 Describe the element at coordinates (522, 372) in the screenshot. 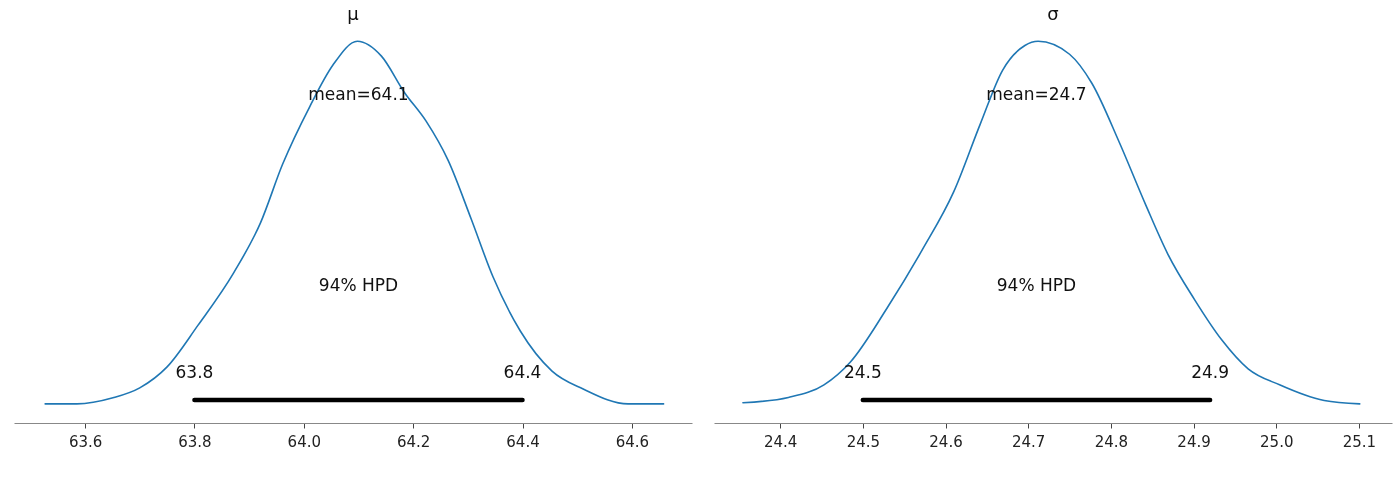

I see `annotation: 64.4` at that location.